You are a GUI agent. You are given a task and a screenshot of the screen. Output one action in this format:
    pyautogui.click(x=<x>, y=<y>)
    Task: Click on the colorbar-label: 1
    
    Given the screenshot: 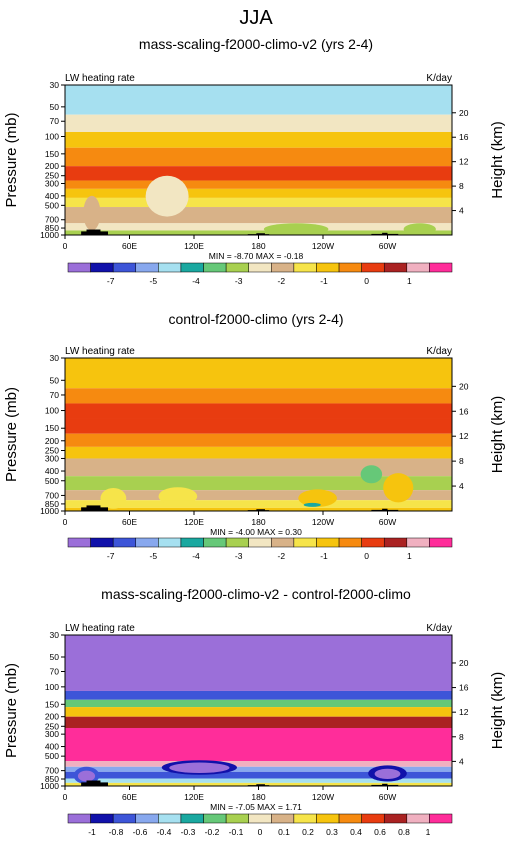 What is the action you would take?
    pyautogui.click(x=409, y=556)
    